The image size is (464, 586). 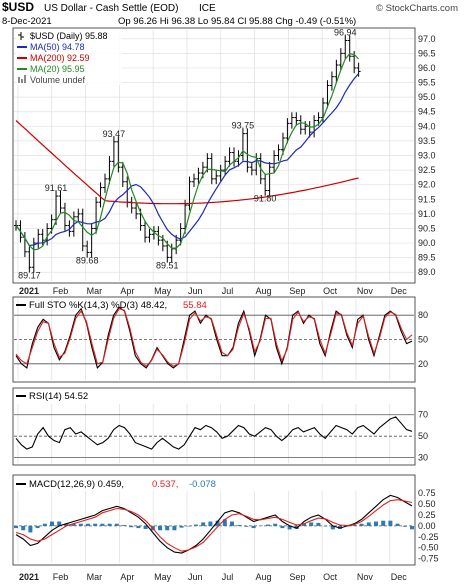 What do you see at coordinates (428, 548) in the screenshot?
I see `macd-tick-label: -0.50` at bounding box center [428, 548].